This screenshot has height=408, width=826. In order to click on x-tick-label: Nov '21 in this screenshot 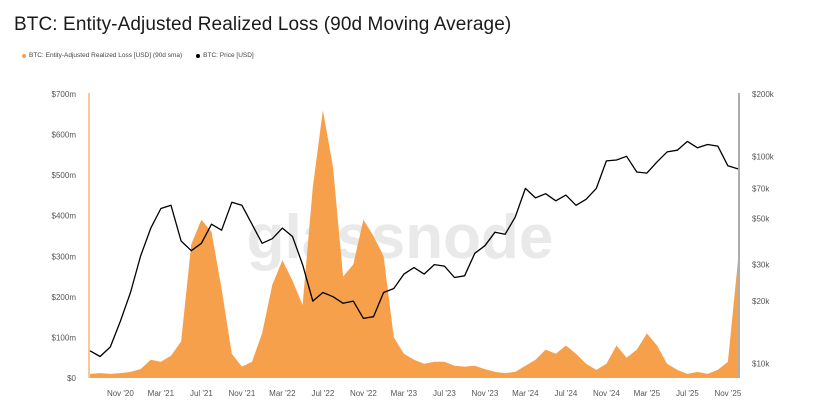, I will do `click(241, 393)`.